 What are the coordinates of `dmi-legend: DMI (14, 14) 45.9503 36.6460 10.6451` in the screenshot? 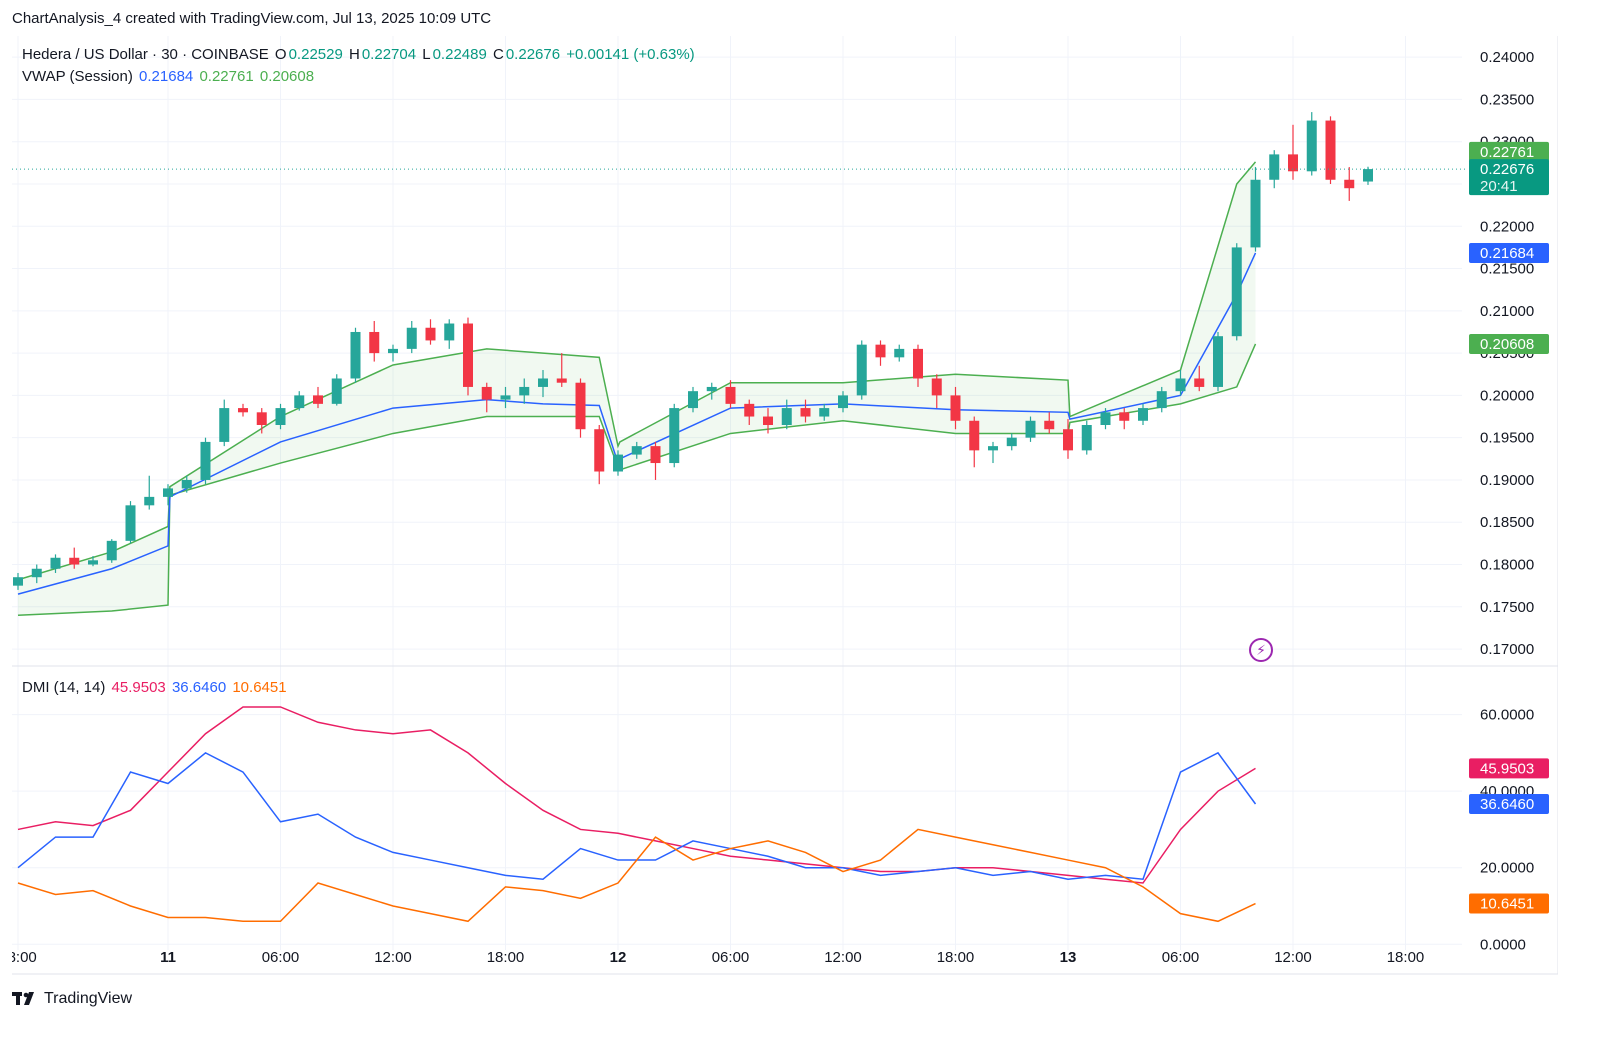 It's located at (155, 687).